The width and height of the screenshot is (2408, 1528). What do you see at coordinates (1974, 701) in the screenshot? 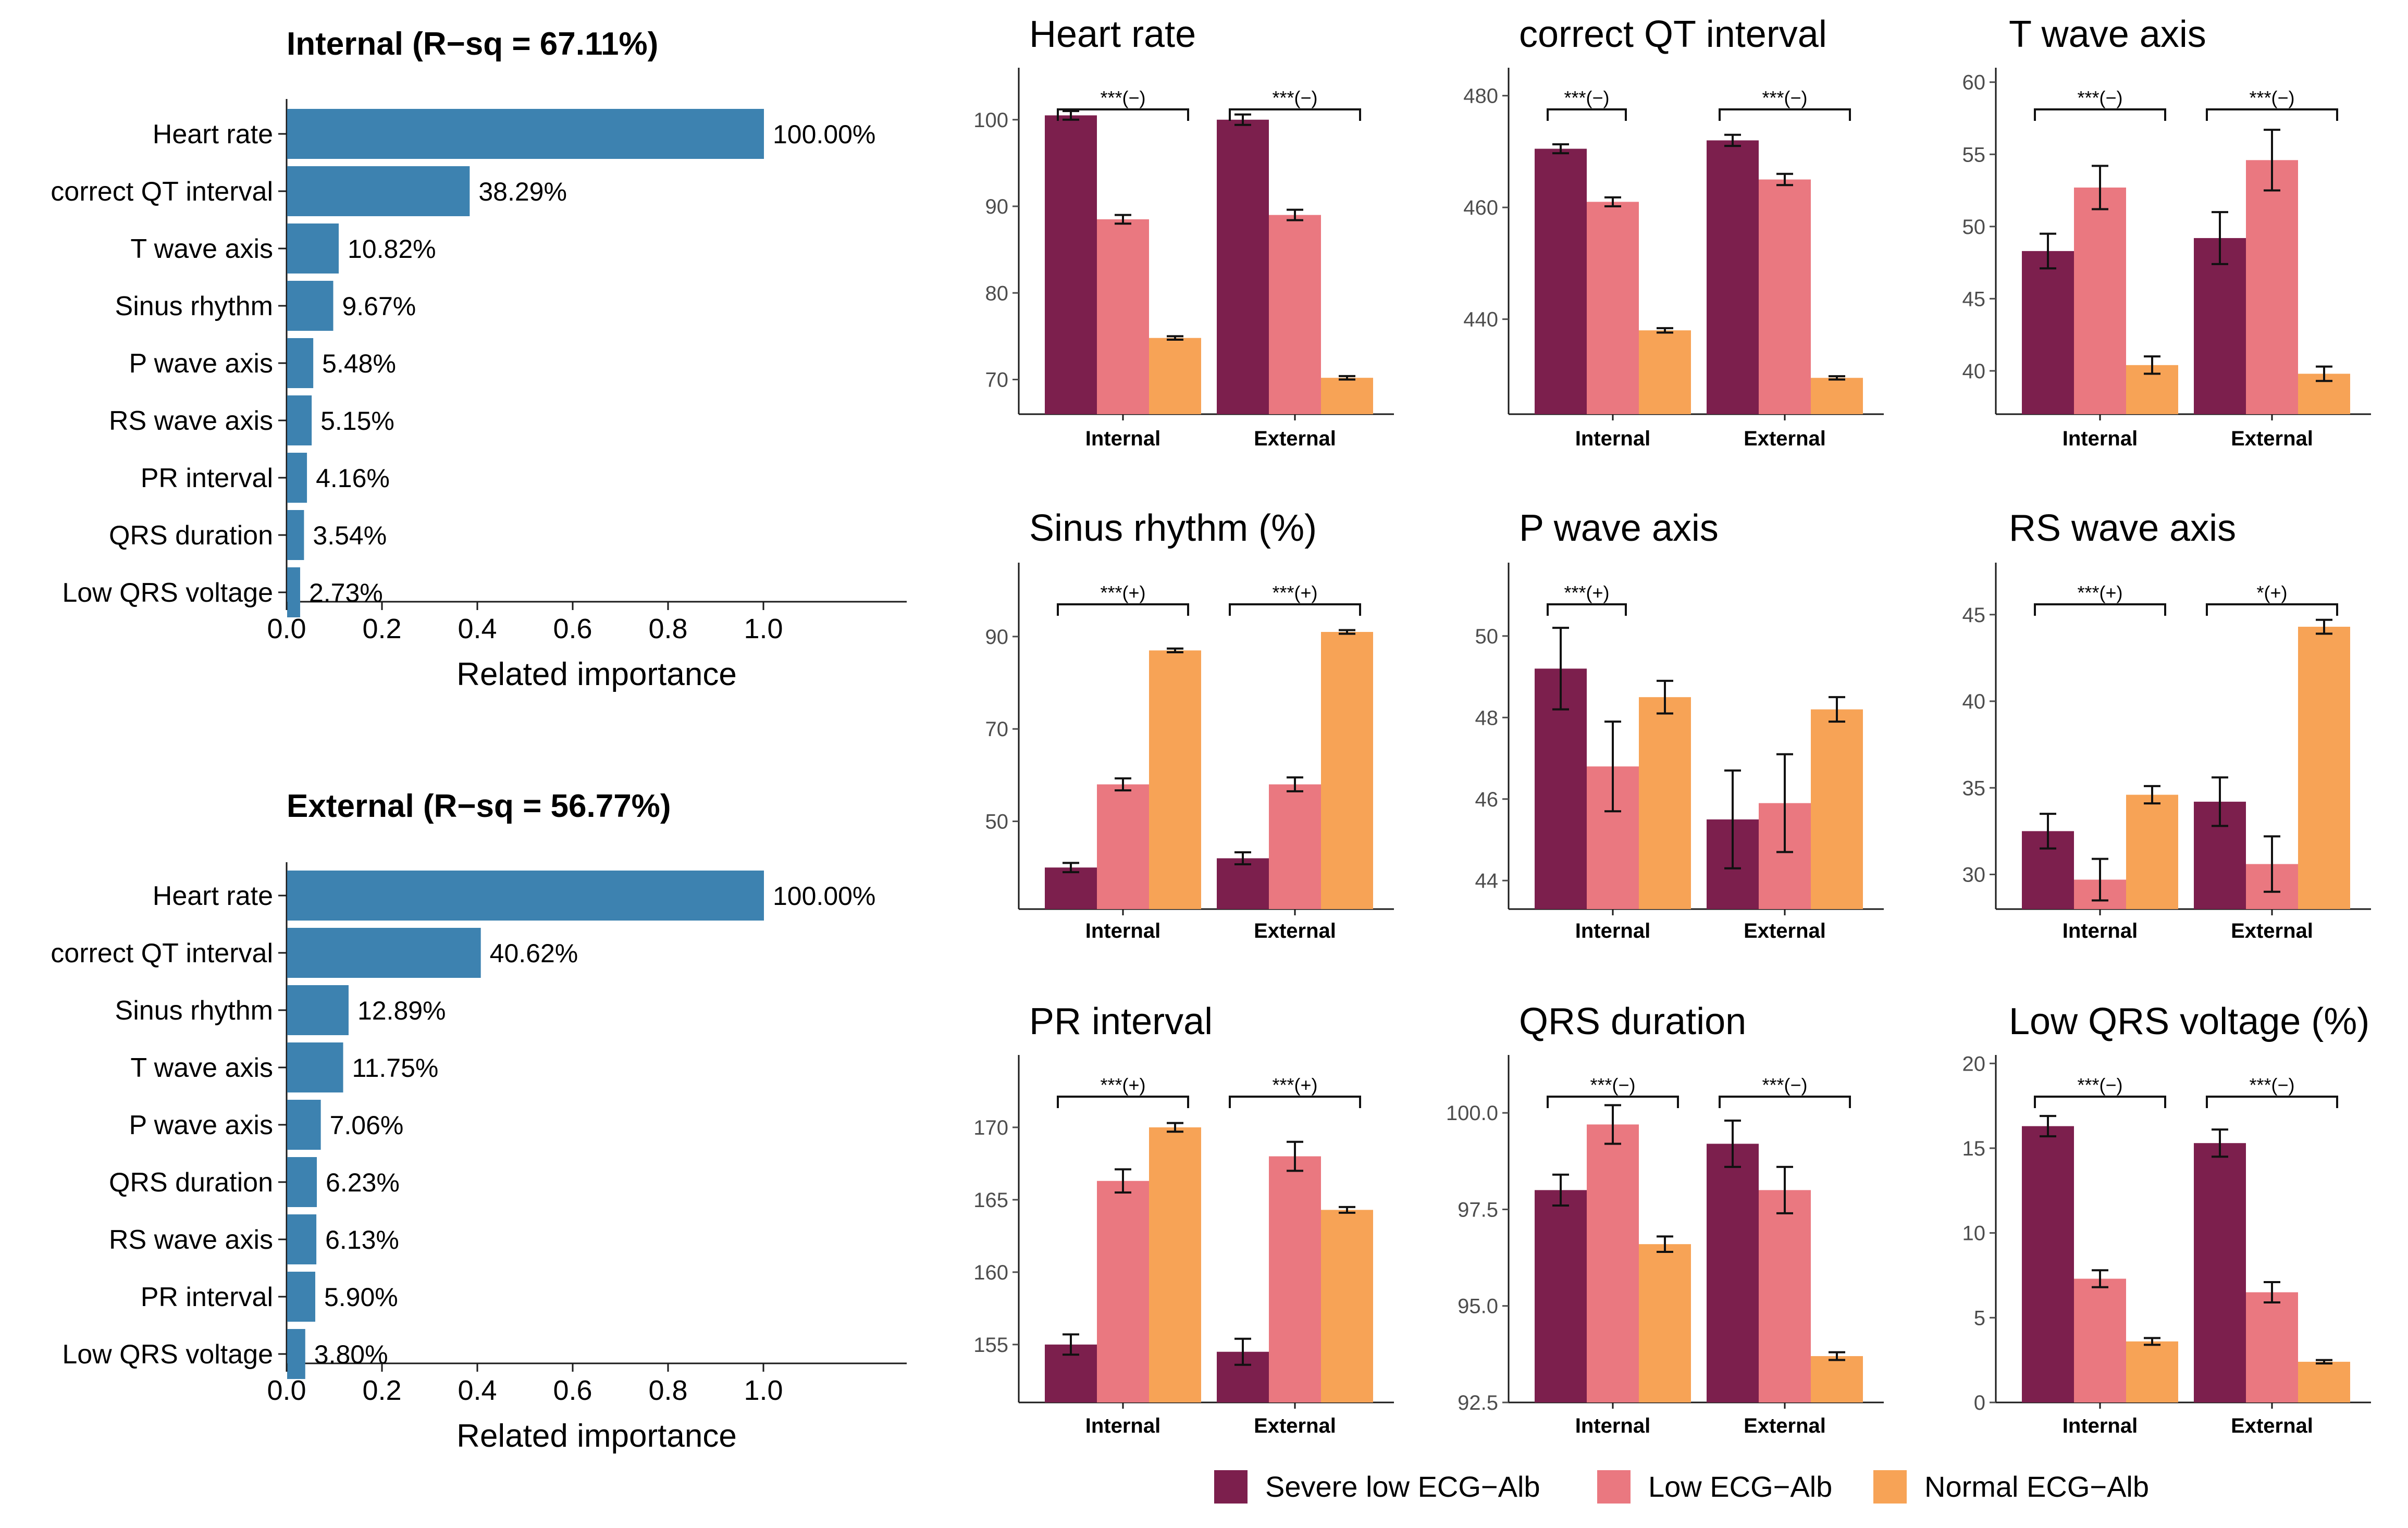
I see `panel-y-tick-label: 40` at bounding box center [1974, 701].